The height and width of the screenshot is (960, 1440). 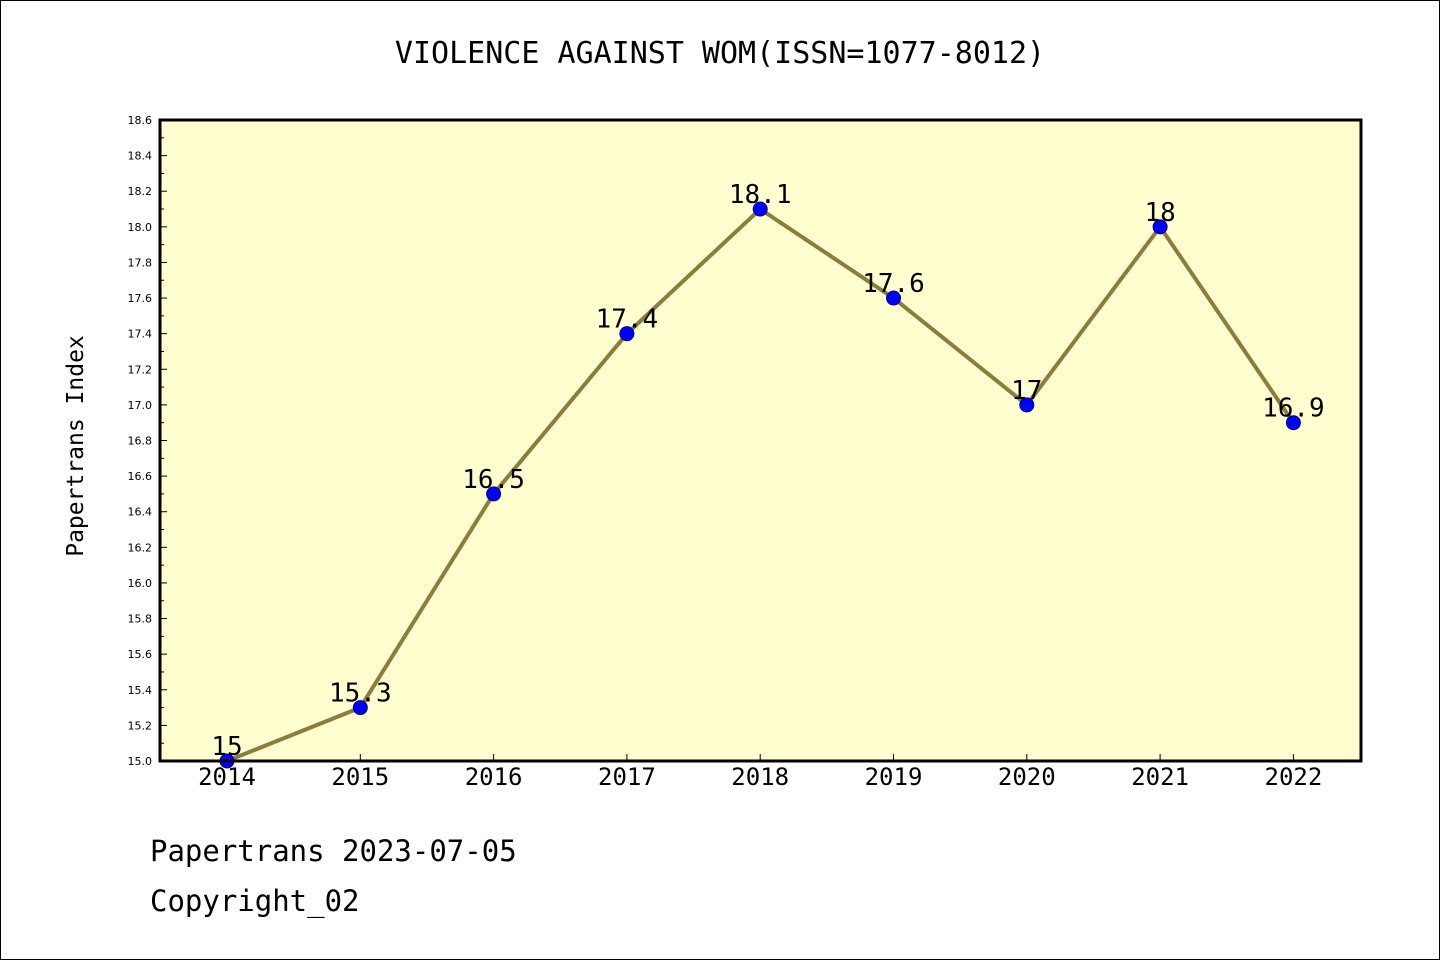 What do you see at coordinates (894, 777) in the screenshot?
I see `x-tick-label: 2019` at bounding box center [894, 777].